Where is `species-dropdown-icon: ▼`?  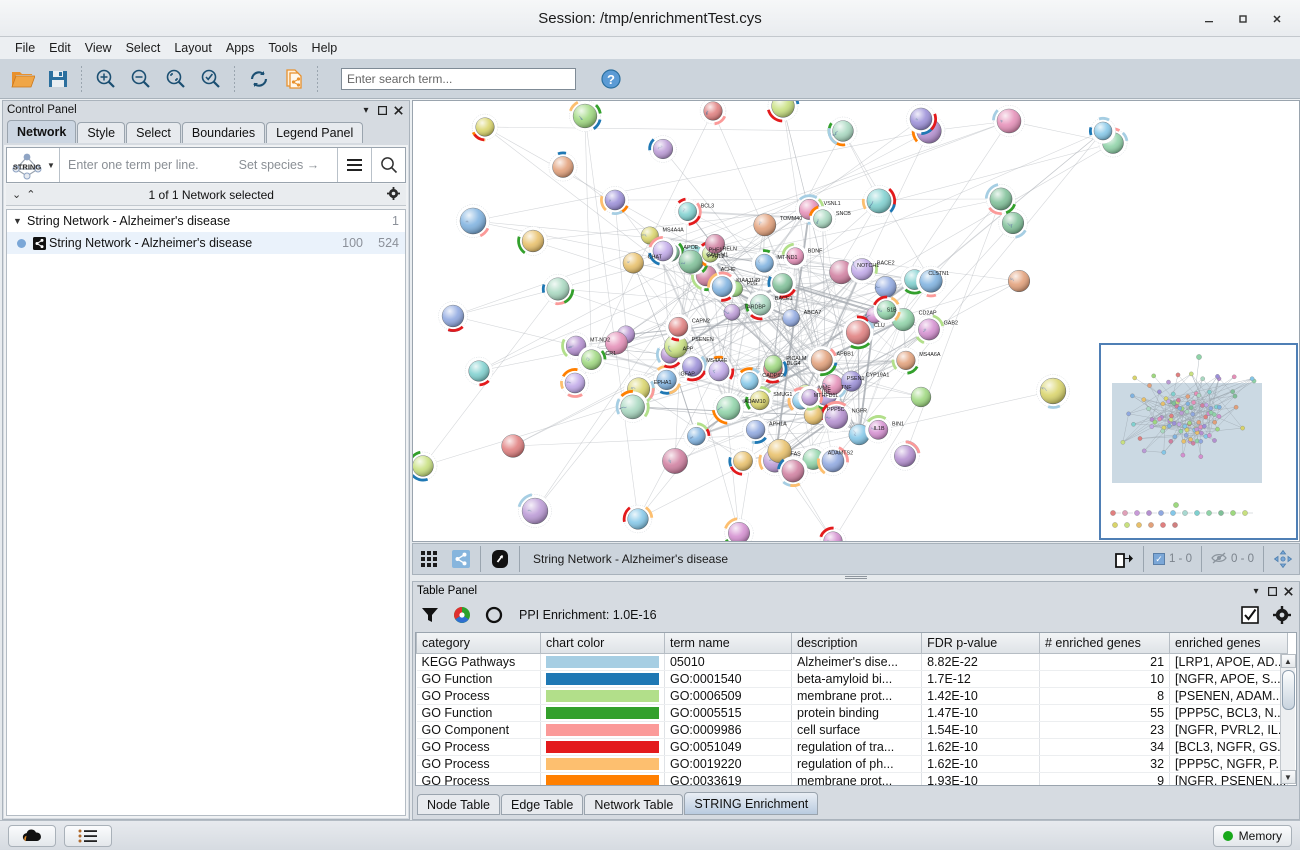 species-dropdown-icon: ▼ is located at coordinates (51, 165).